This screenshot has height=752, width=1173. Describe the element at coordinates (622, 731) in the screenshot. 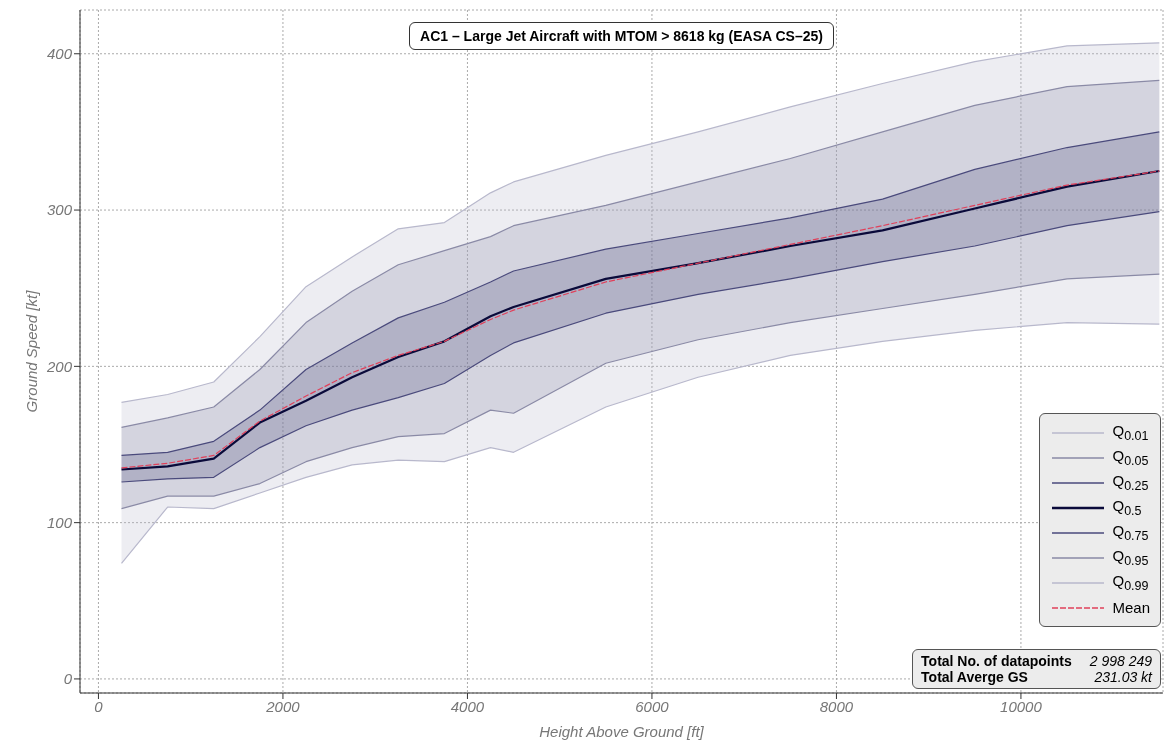

I see `x-axis-title: Height Above Ground [ft]` at that location.